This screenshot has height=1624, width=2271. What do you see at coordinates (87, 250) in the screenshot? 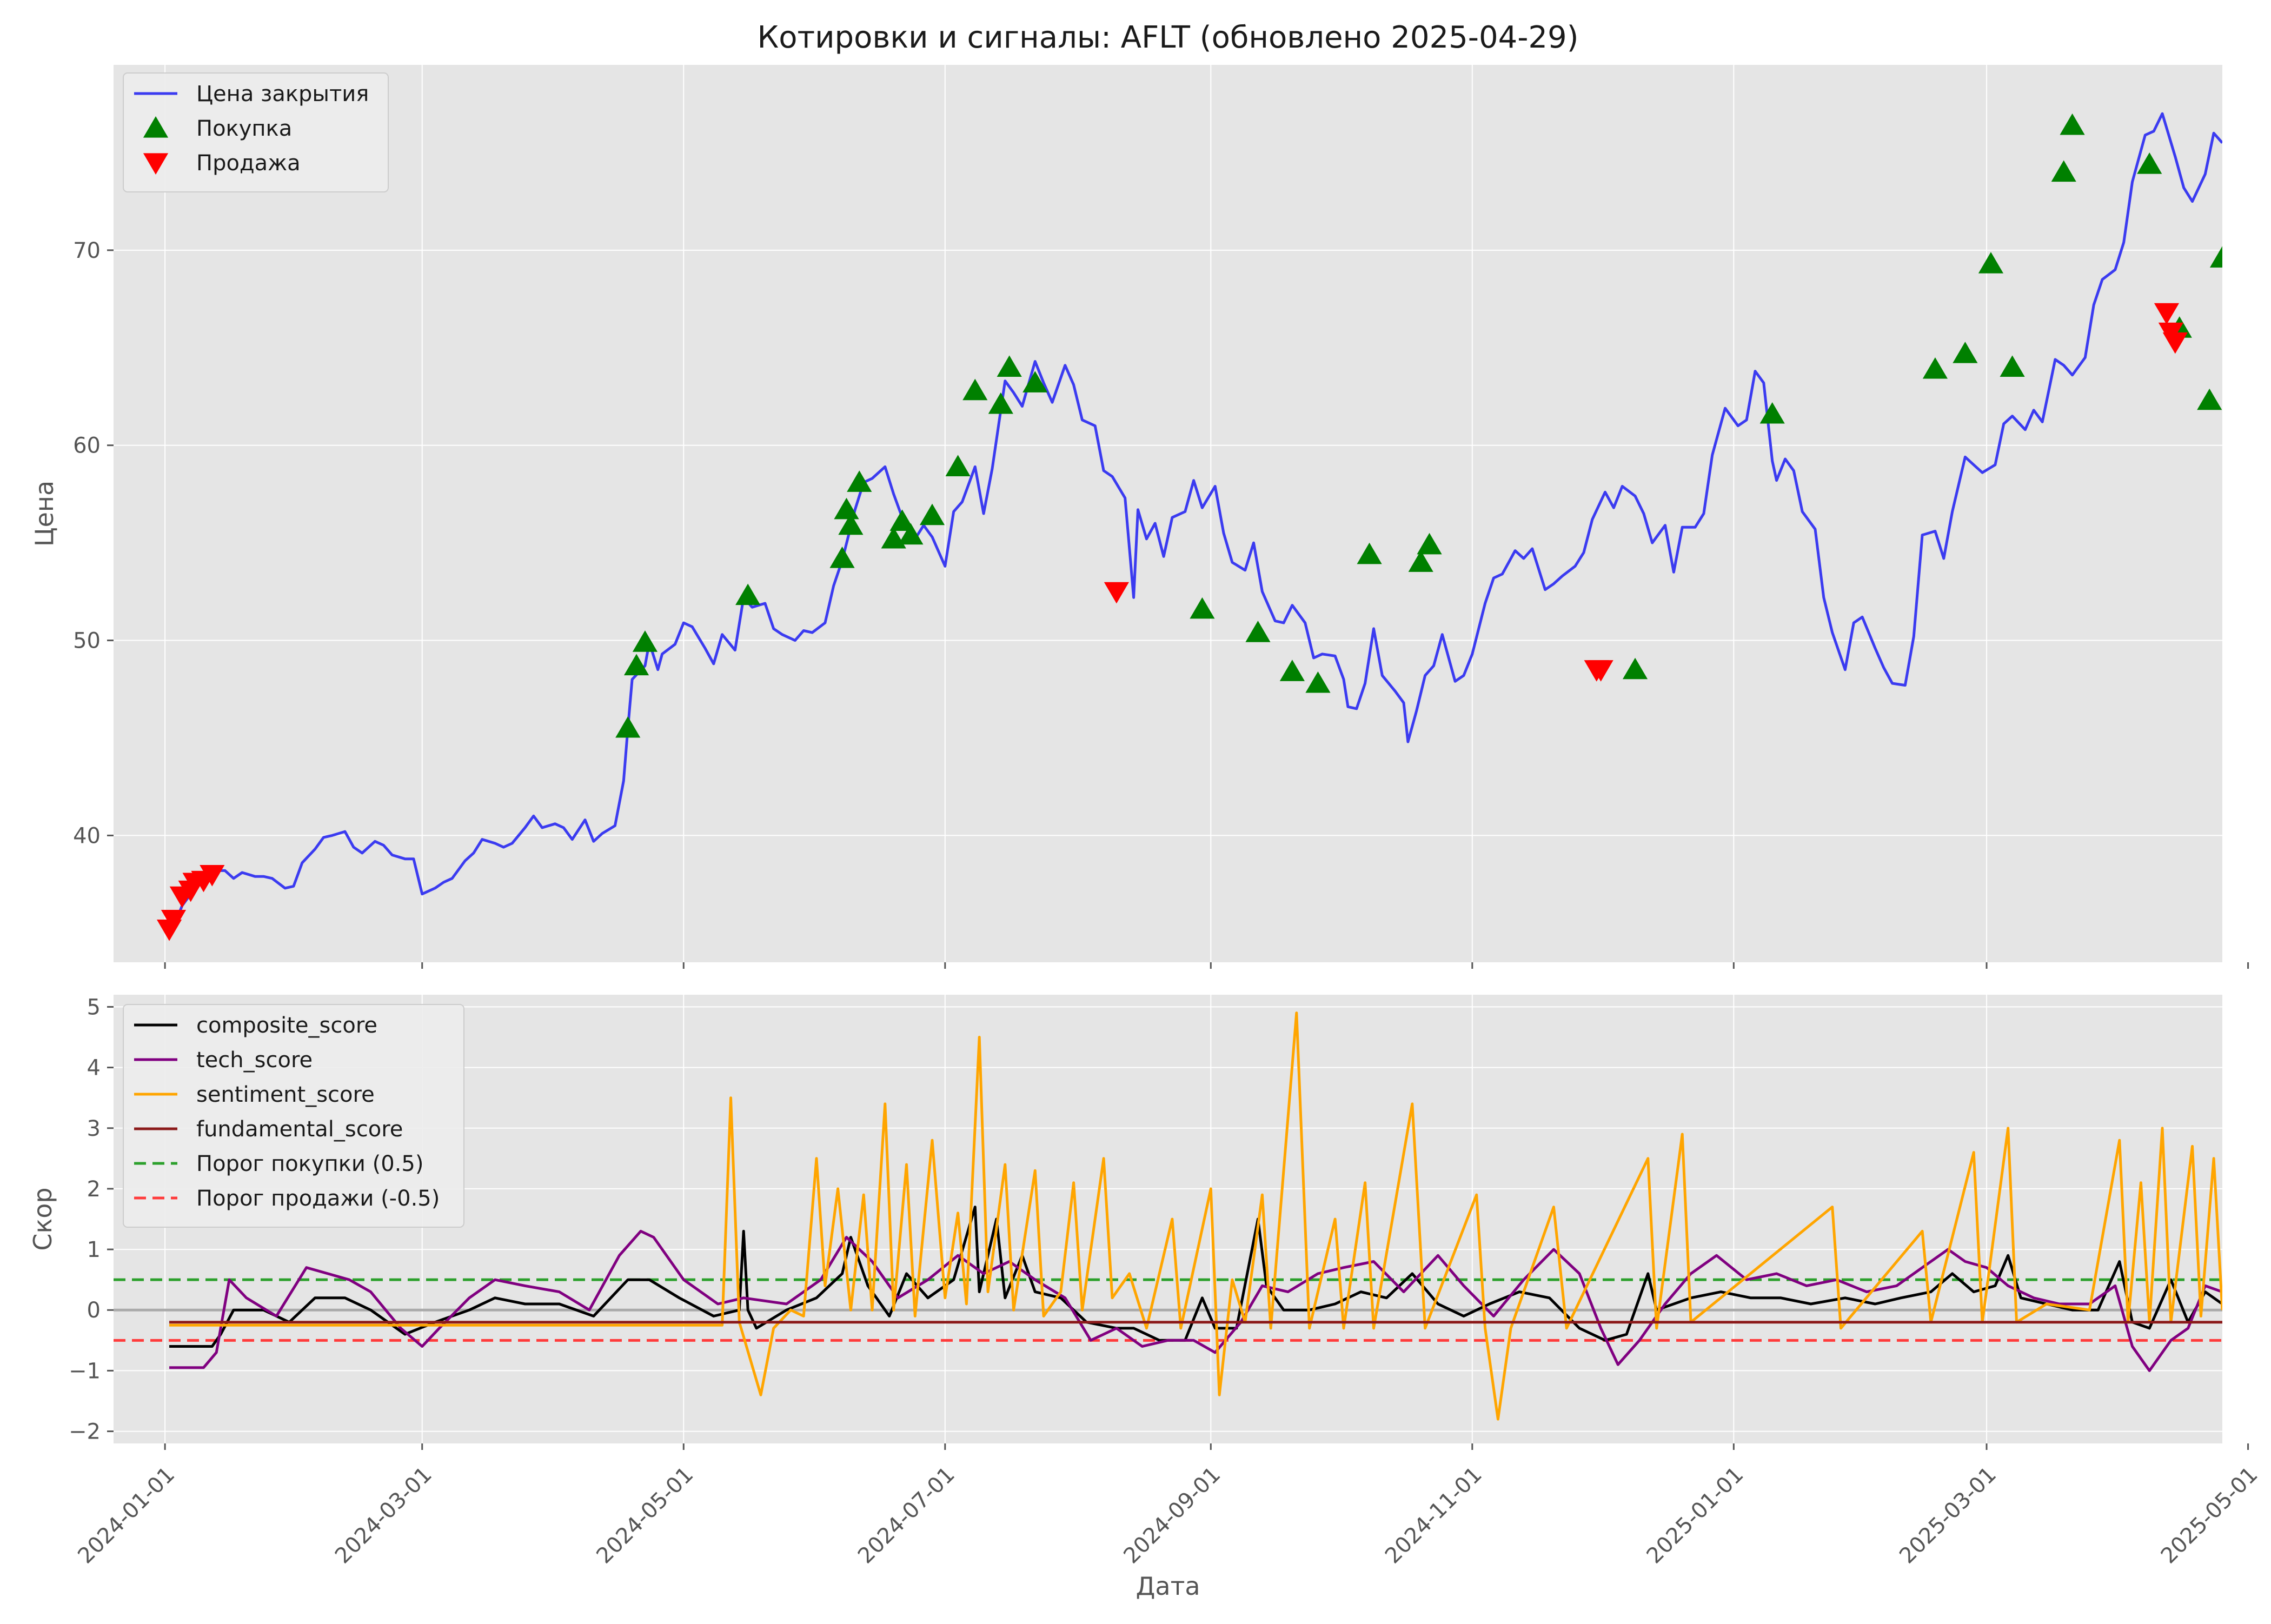
I see `price-y-tick-label: 70` at bounding box center [87, 250].